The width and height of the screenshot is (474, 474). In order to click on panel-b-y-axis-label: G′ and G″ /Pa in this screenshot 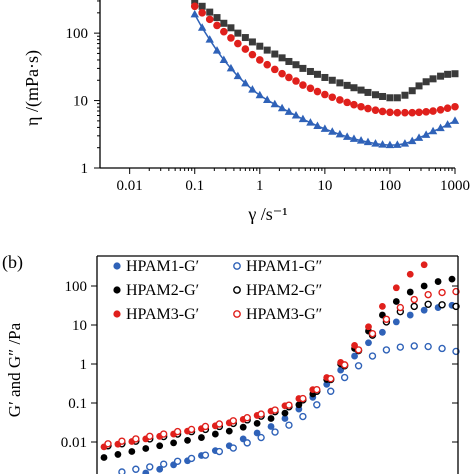, I will do `click(14, 369)`.